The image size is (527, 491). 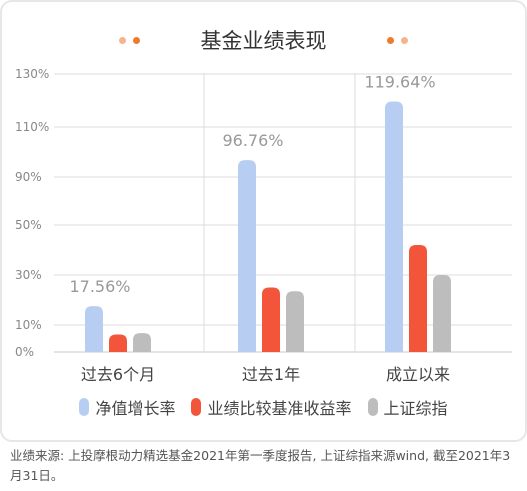 What do you see at coordinates (415, 408) in the screenshot?
I see `legend-label-shanghai-index: 上证综指` at bounding box center [415, 408].